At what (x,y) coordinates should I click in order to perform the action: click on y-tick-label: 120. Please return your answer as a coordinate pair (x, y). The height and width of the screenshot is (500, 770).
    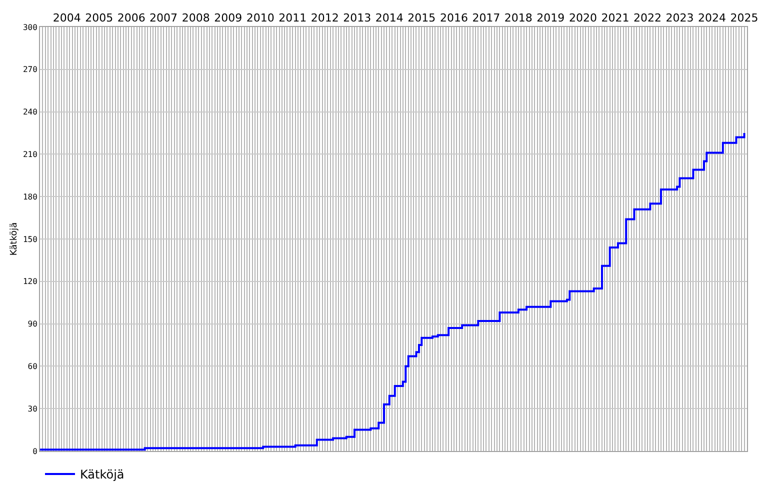
    Looking at the image, I should click on (30, 281).